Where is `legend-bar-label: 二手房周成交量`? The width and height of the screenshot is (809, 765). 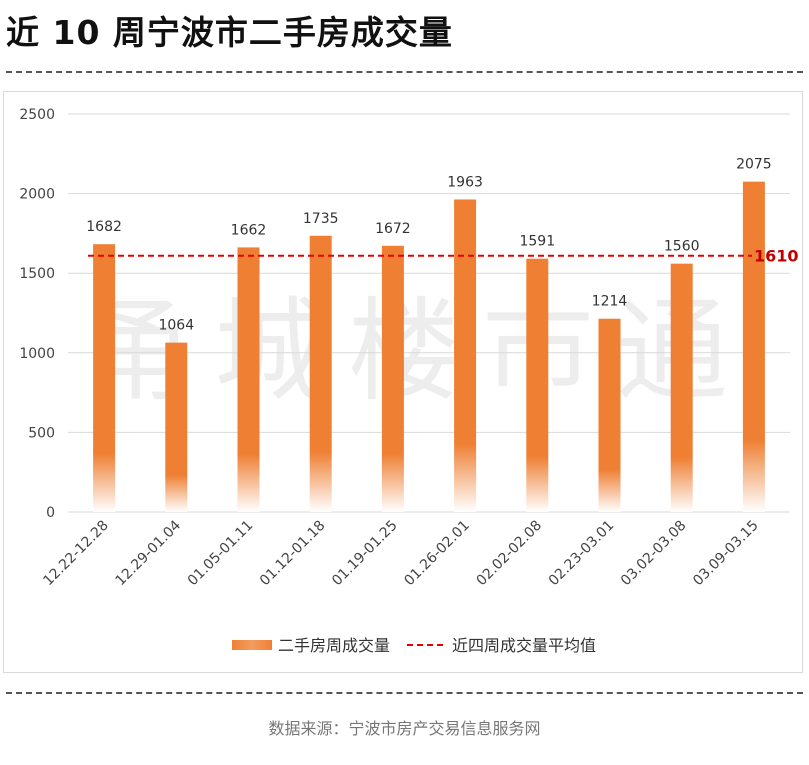 legend-bar-label: 二手房周成交量 is located at coordinates (334, 645).